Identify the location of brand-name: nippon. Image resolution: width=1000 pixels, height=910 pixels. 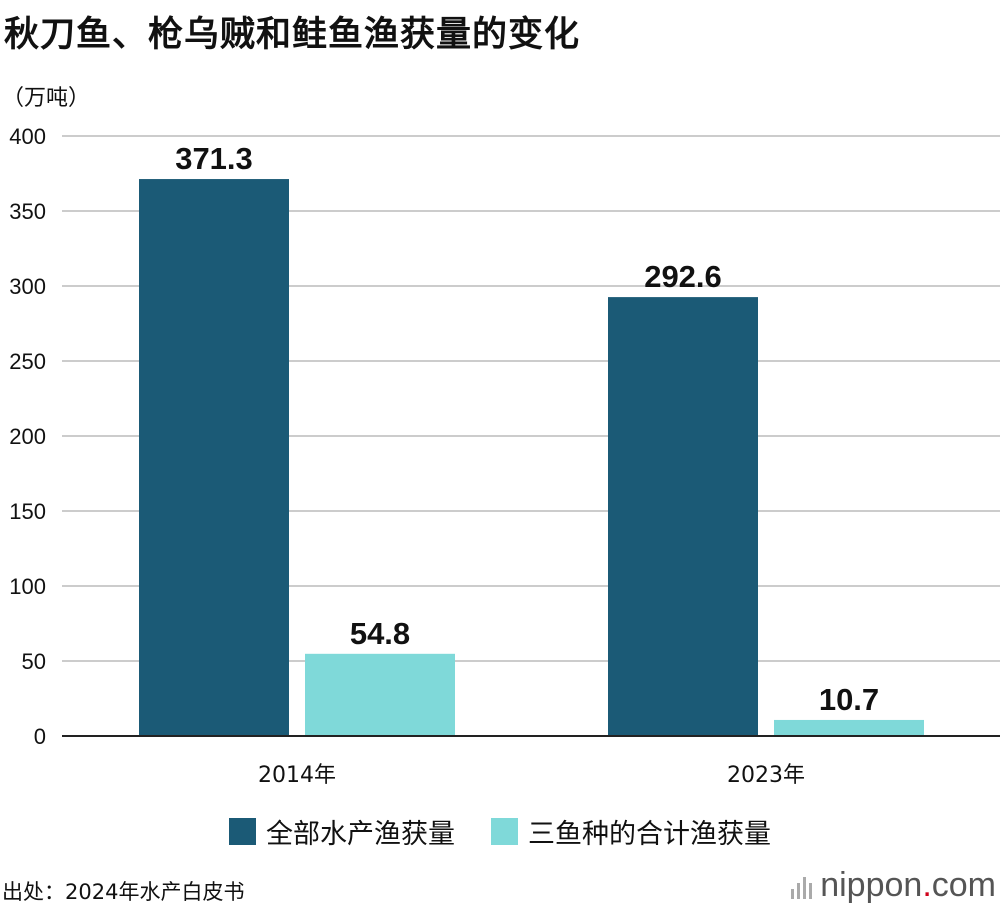
(871, 885).